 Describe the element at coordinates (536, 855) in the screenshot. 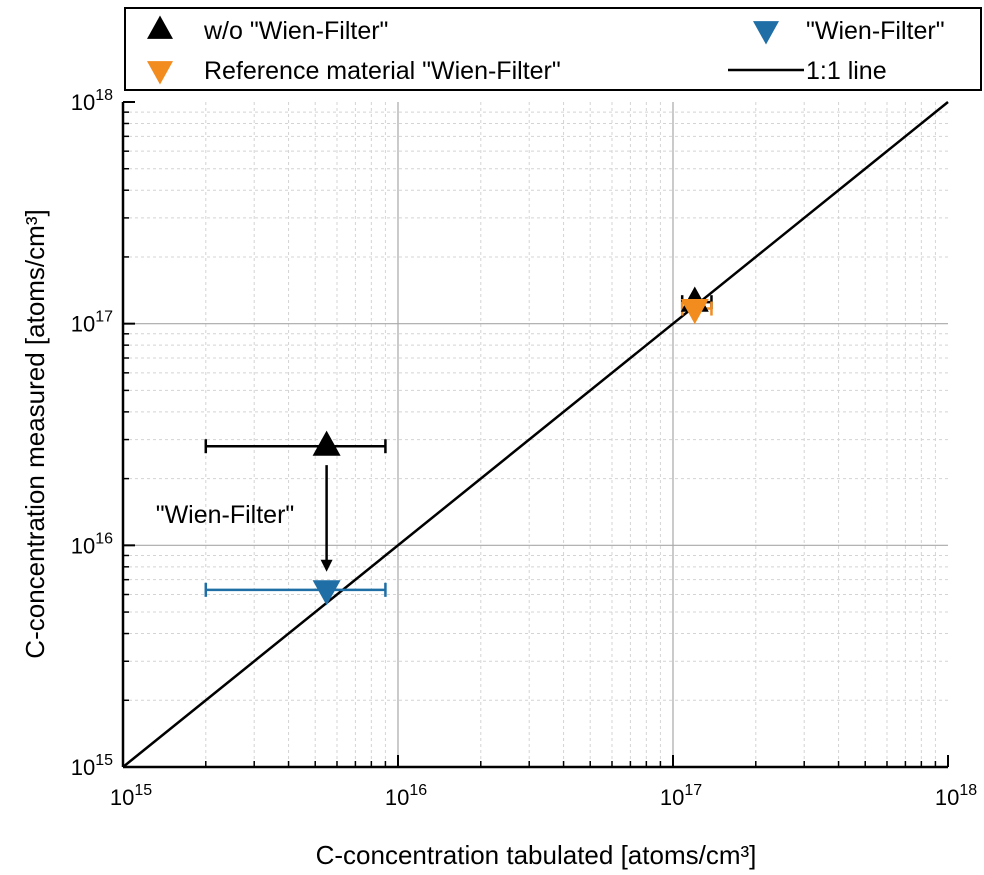

I see `x-axis-label: C-concentration tabulated [atoms/cm³]` at that location.